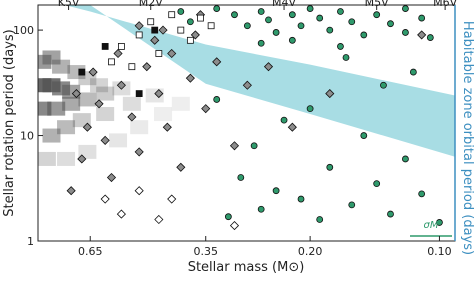 The image size is (474, 281). What do you see at coordinates (310, 251) in the screenshot?
I see `x-tick-label: 0.20` at bounding box center [310, 251].